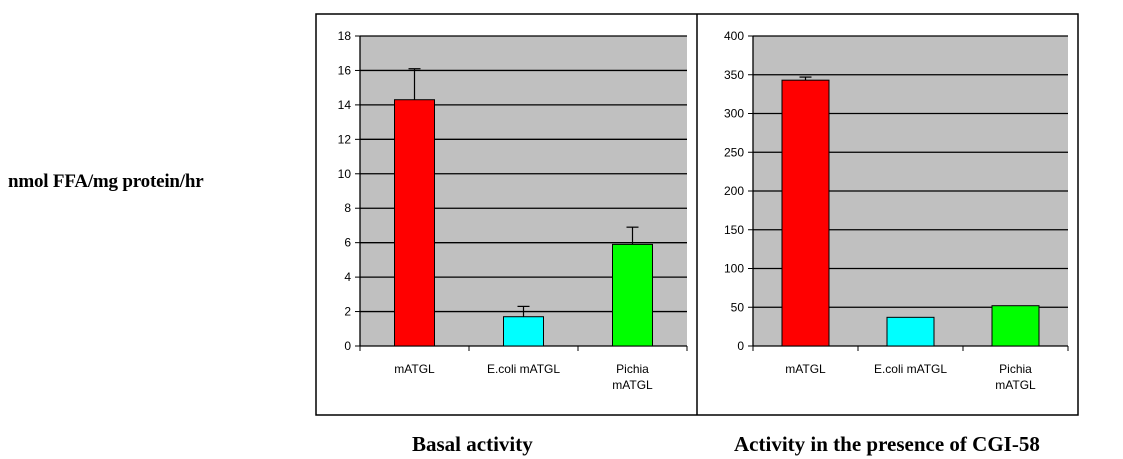  What do you see at coordinates (347, 312) in the screenshot?
I see `y-tick-label: 2` at bounding box center [347, 312].